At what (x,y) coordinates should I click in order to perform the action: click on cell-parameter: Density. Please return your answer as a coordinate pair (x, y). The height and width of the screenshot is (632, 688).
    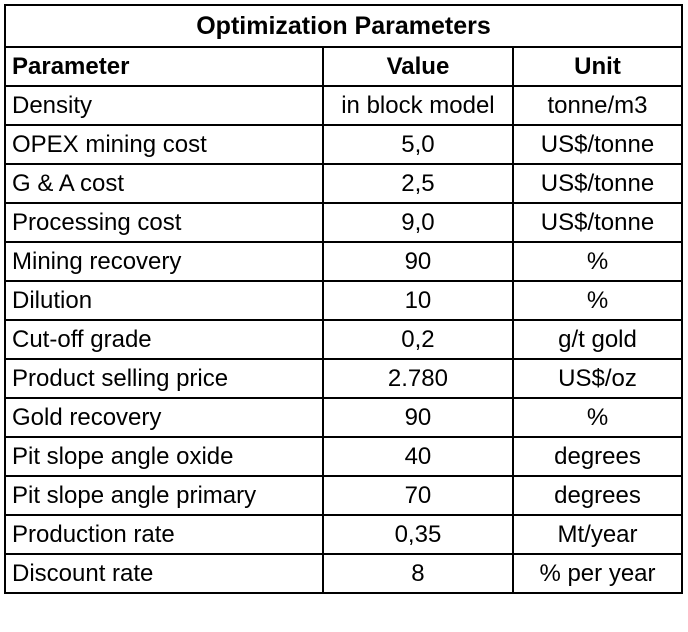
    Looking at the image, I should click on (164, 105).